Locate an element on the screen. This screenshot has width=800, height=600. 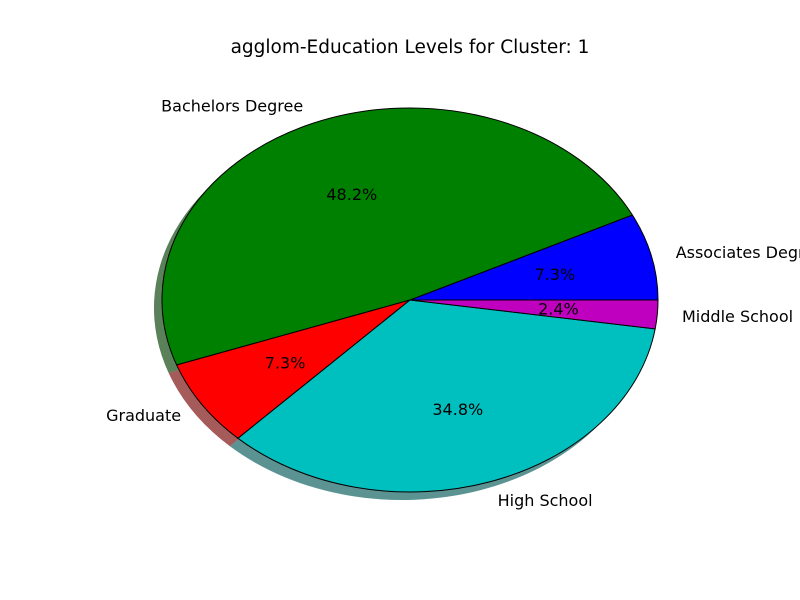
category-label-graduate: Graduate is located at coordinates (143, 415).